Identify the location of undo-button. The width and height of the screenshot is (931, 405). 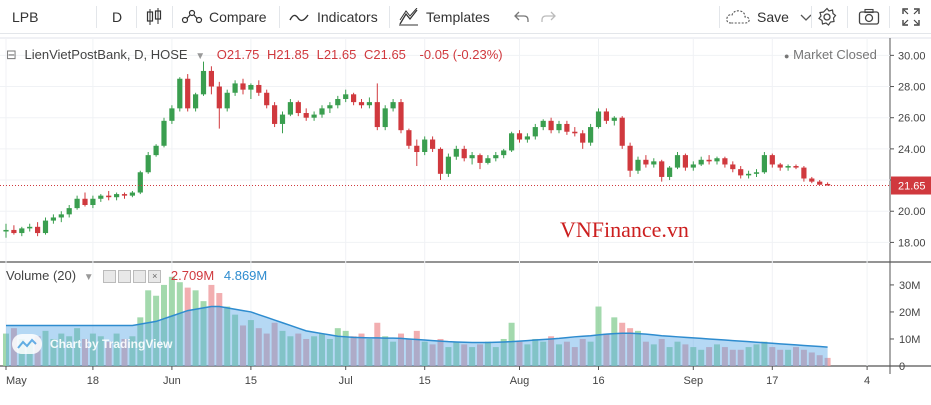
(522, 17).